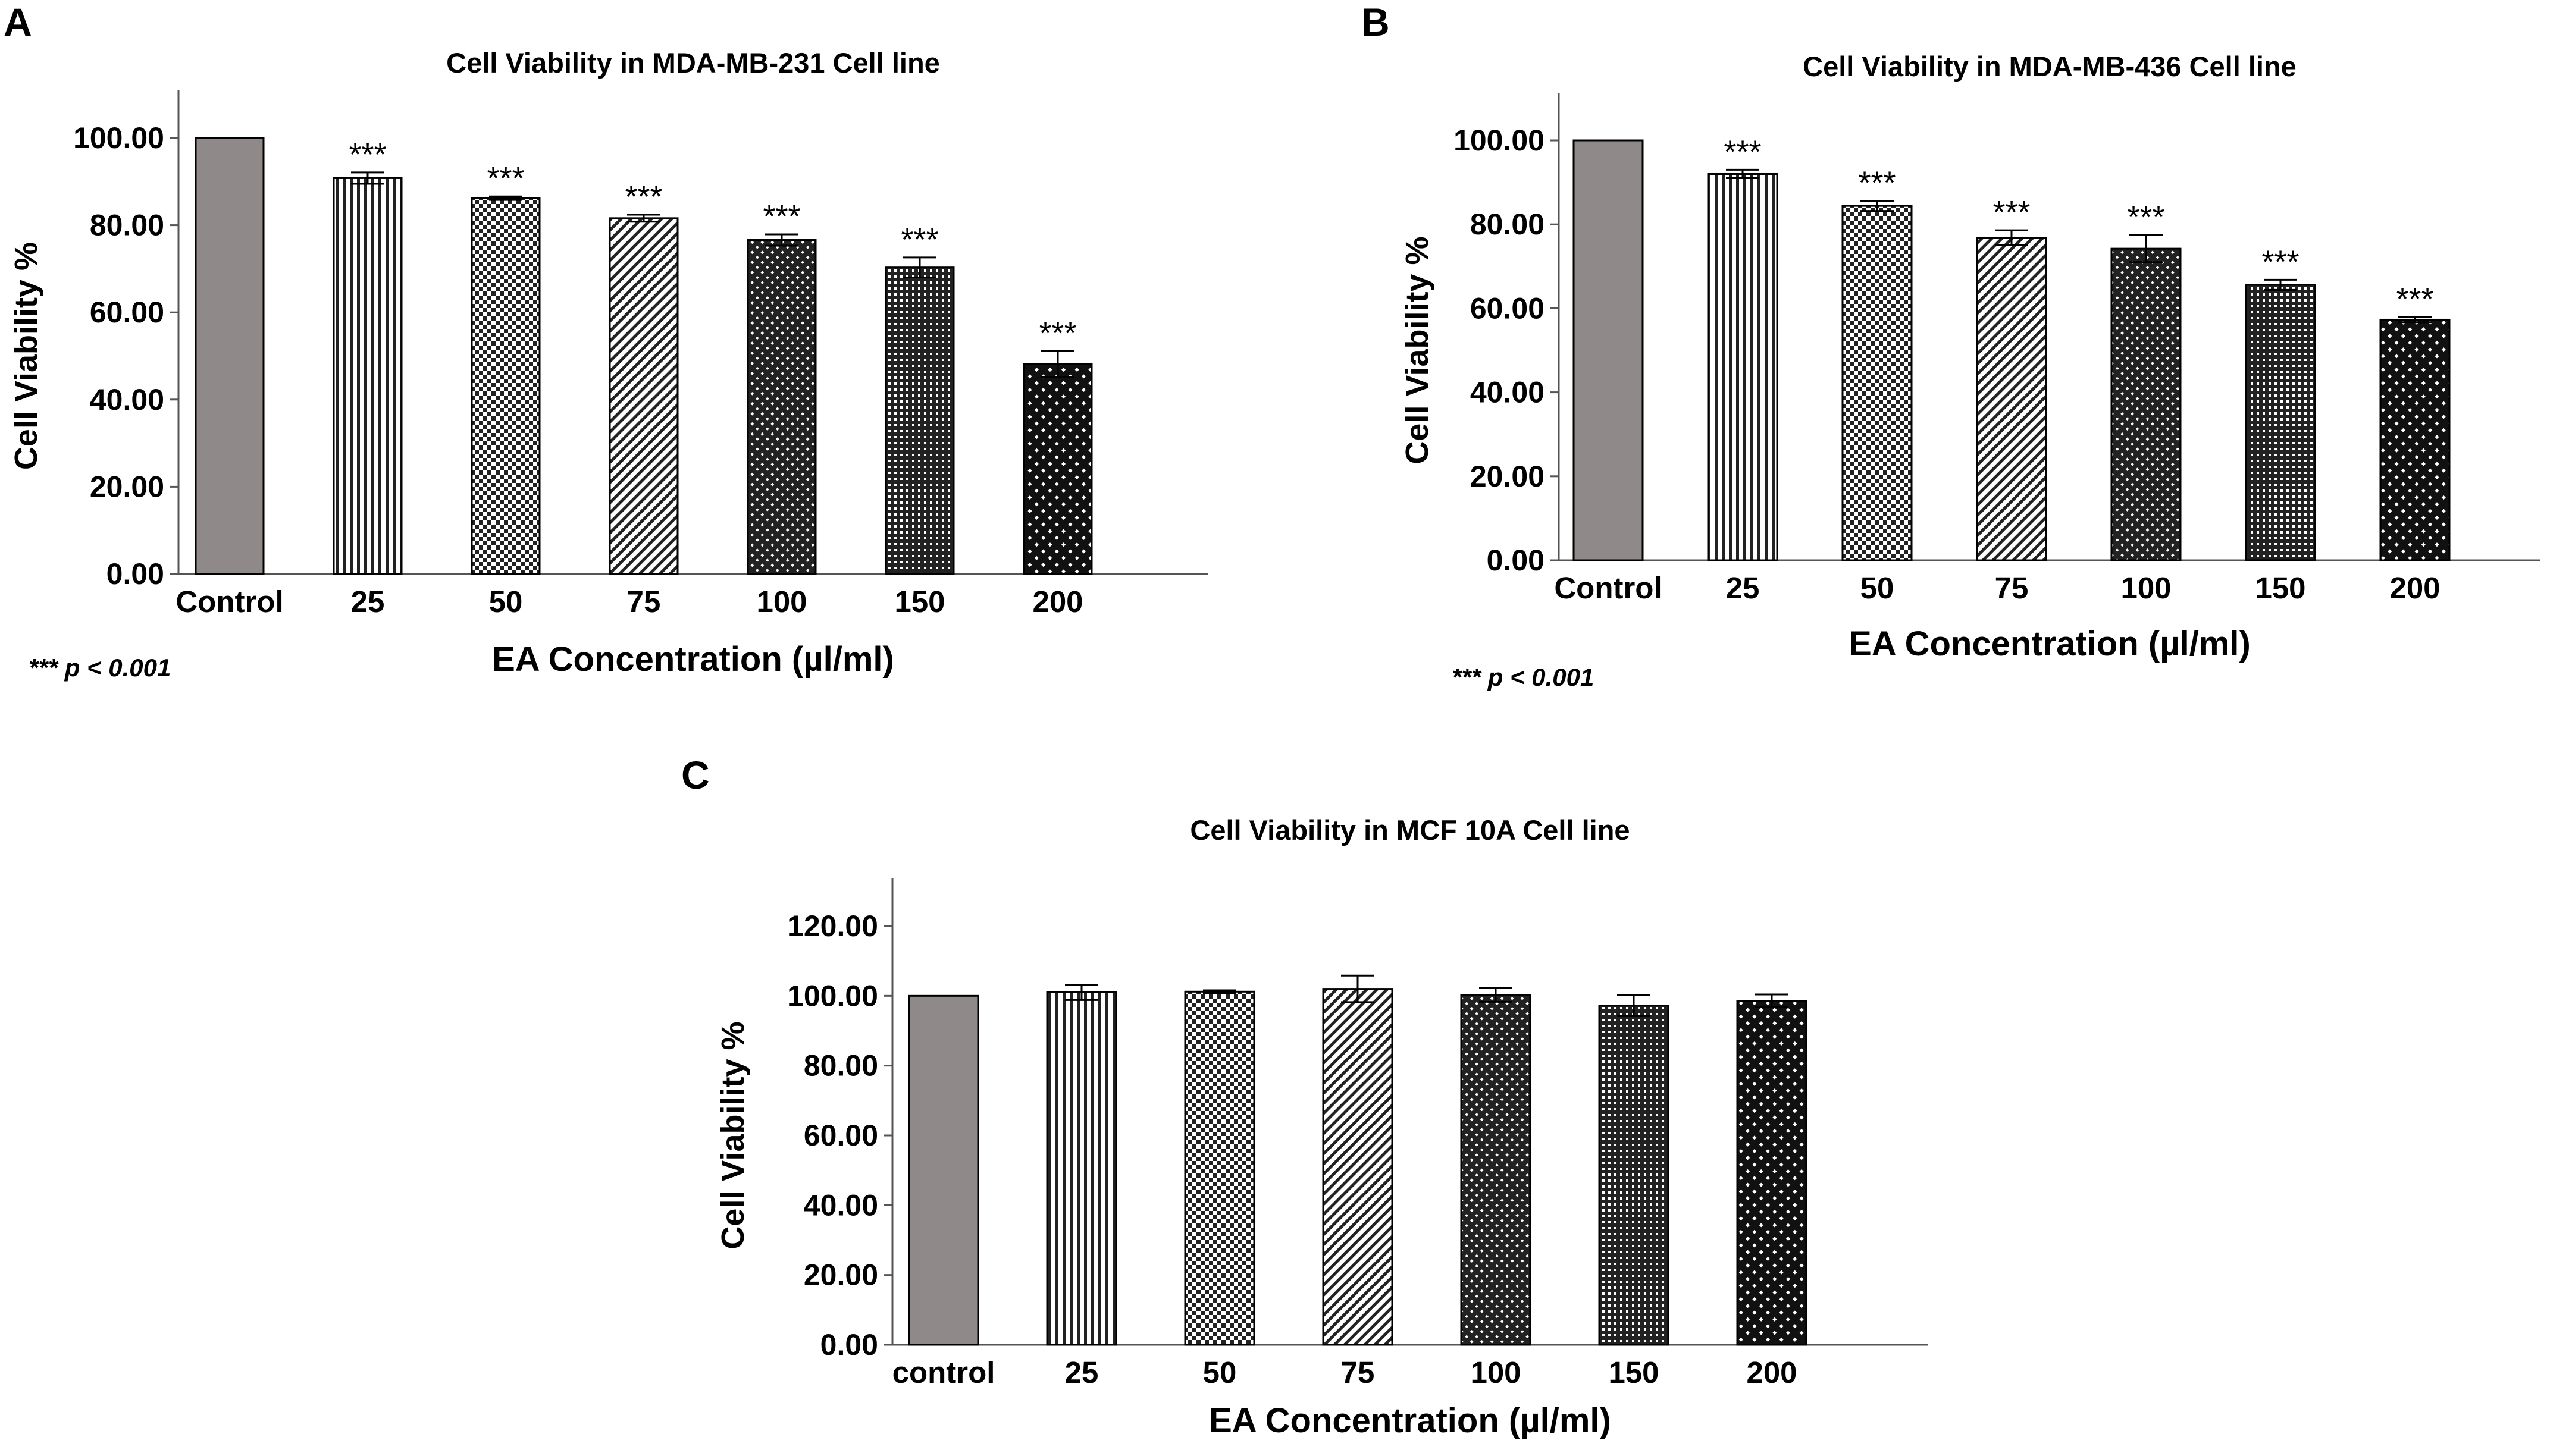  What do you see at coordinates (1523, 677) in the screenshot?
I see `panel-b-significance-note: *** p < 0.001` at bounding box center [1523, 677].